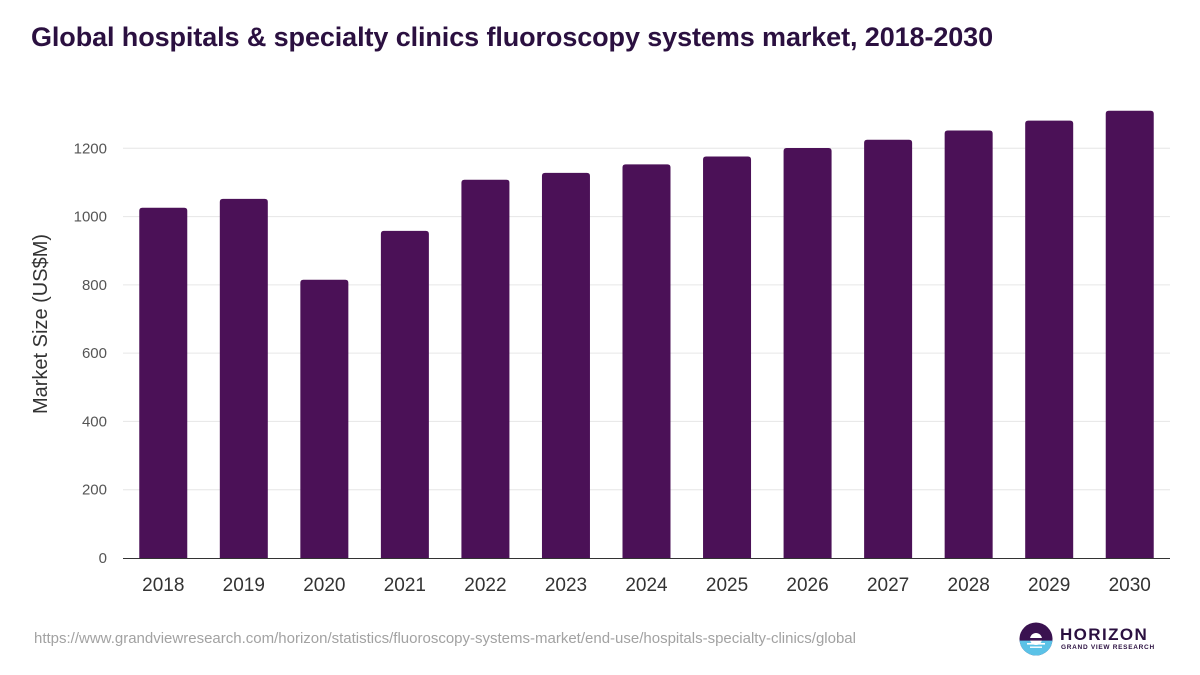  Describe the element at coordinates (1108, 647) in the screenshot. I see `logo-subtitle-text: GRAND VIEW RESEARCH` at that location.